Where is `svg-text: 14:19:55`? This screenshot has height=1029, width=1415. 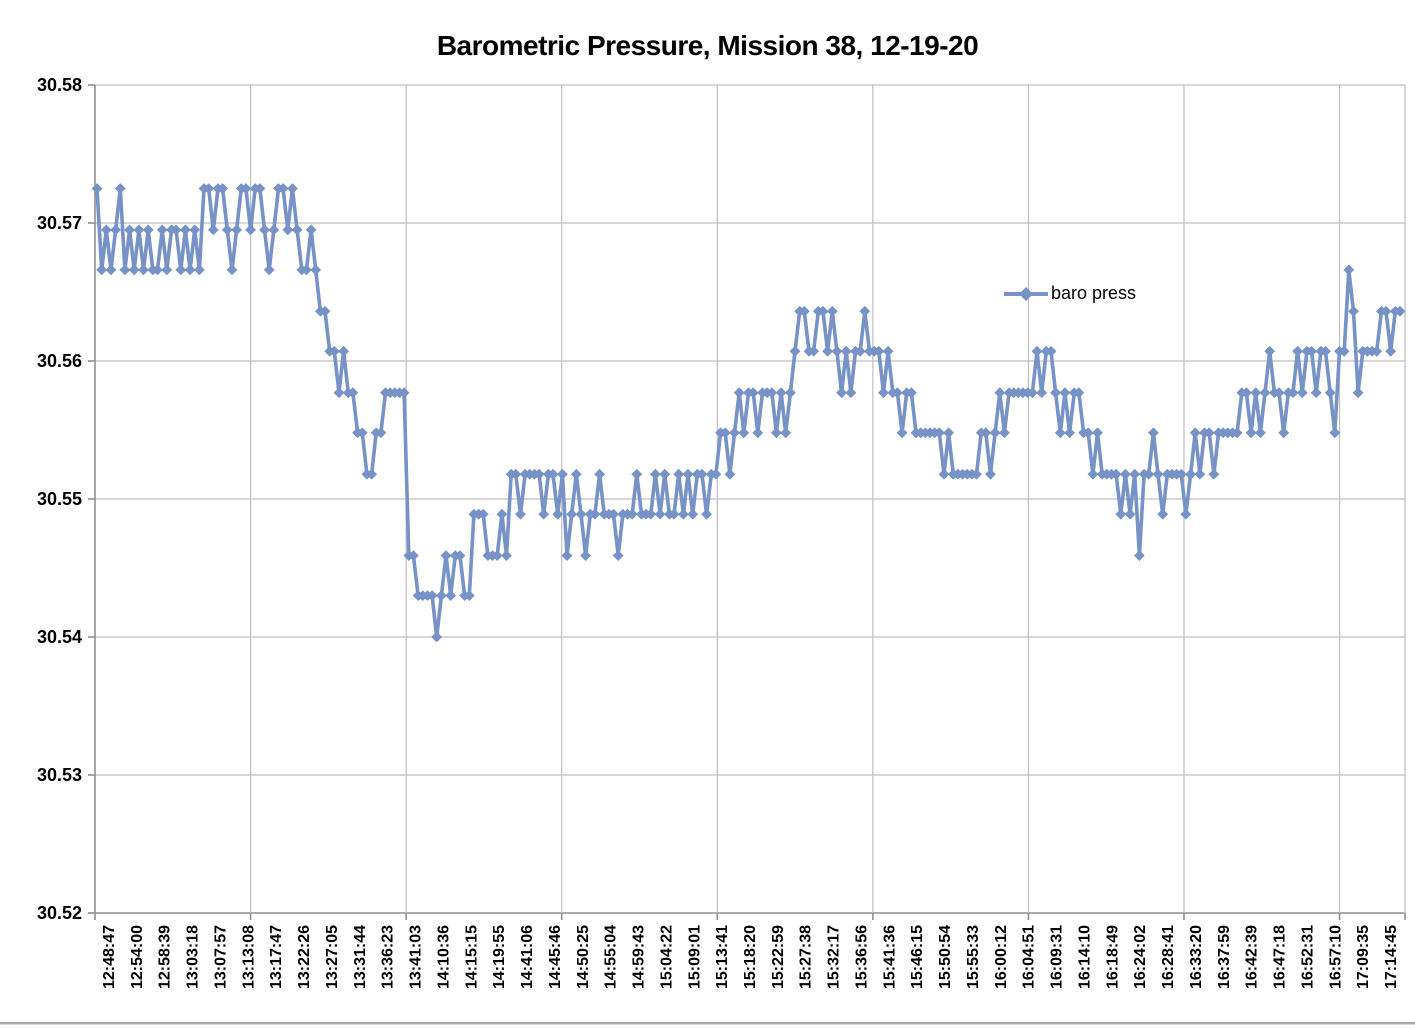 svg-text: 14:19:55 is located at coordinates (499, 957).